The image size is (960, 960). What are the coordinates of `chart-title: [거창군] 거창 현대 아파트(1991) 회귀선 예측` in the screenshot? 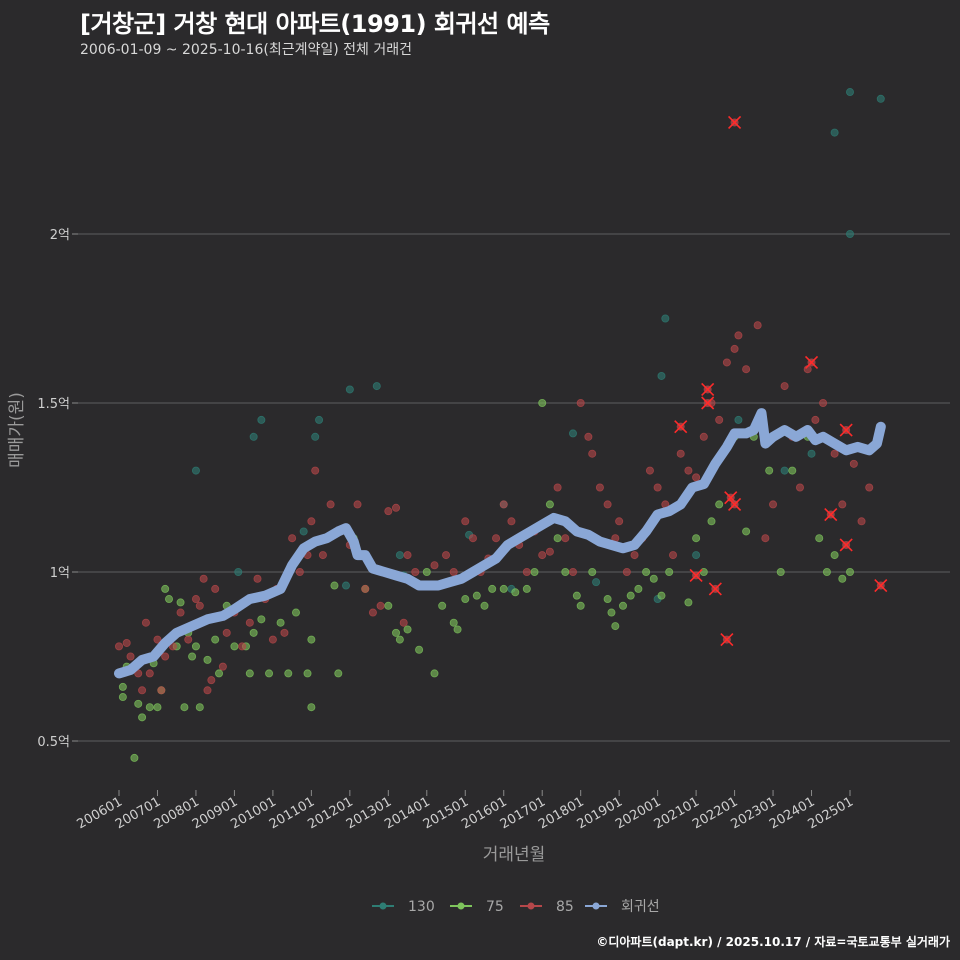 It's located at (315, 24).